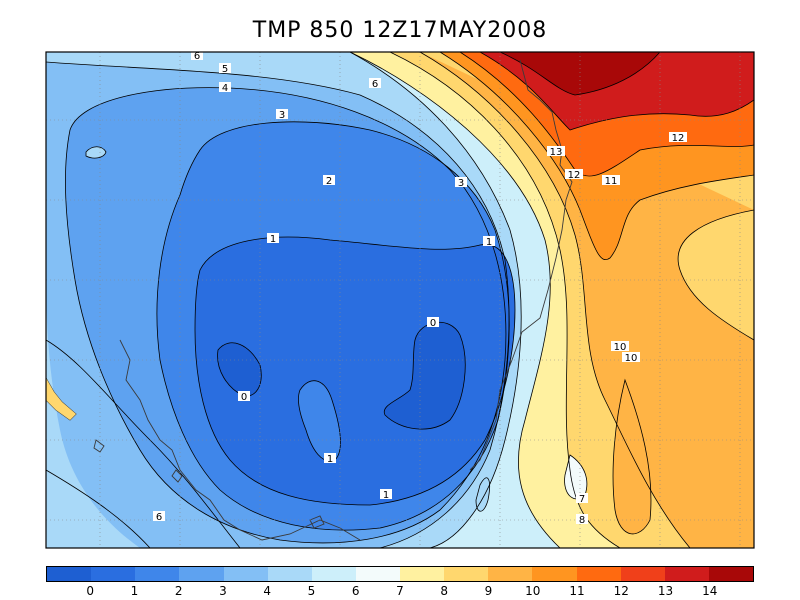 The height and width of the screenshot is (600, 800). I want to click on contour-label: 5, so click(225, 69).